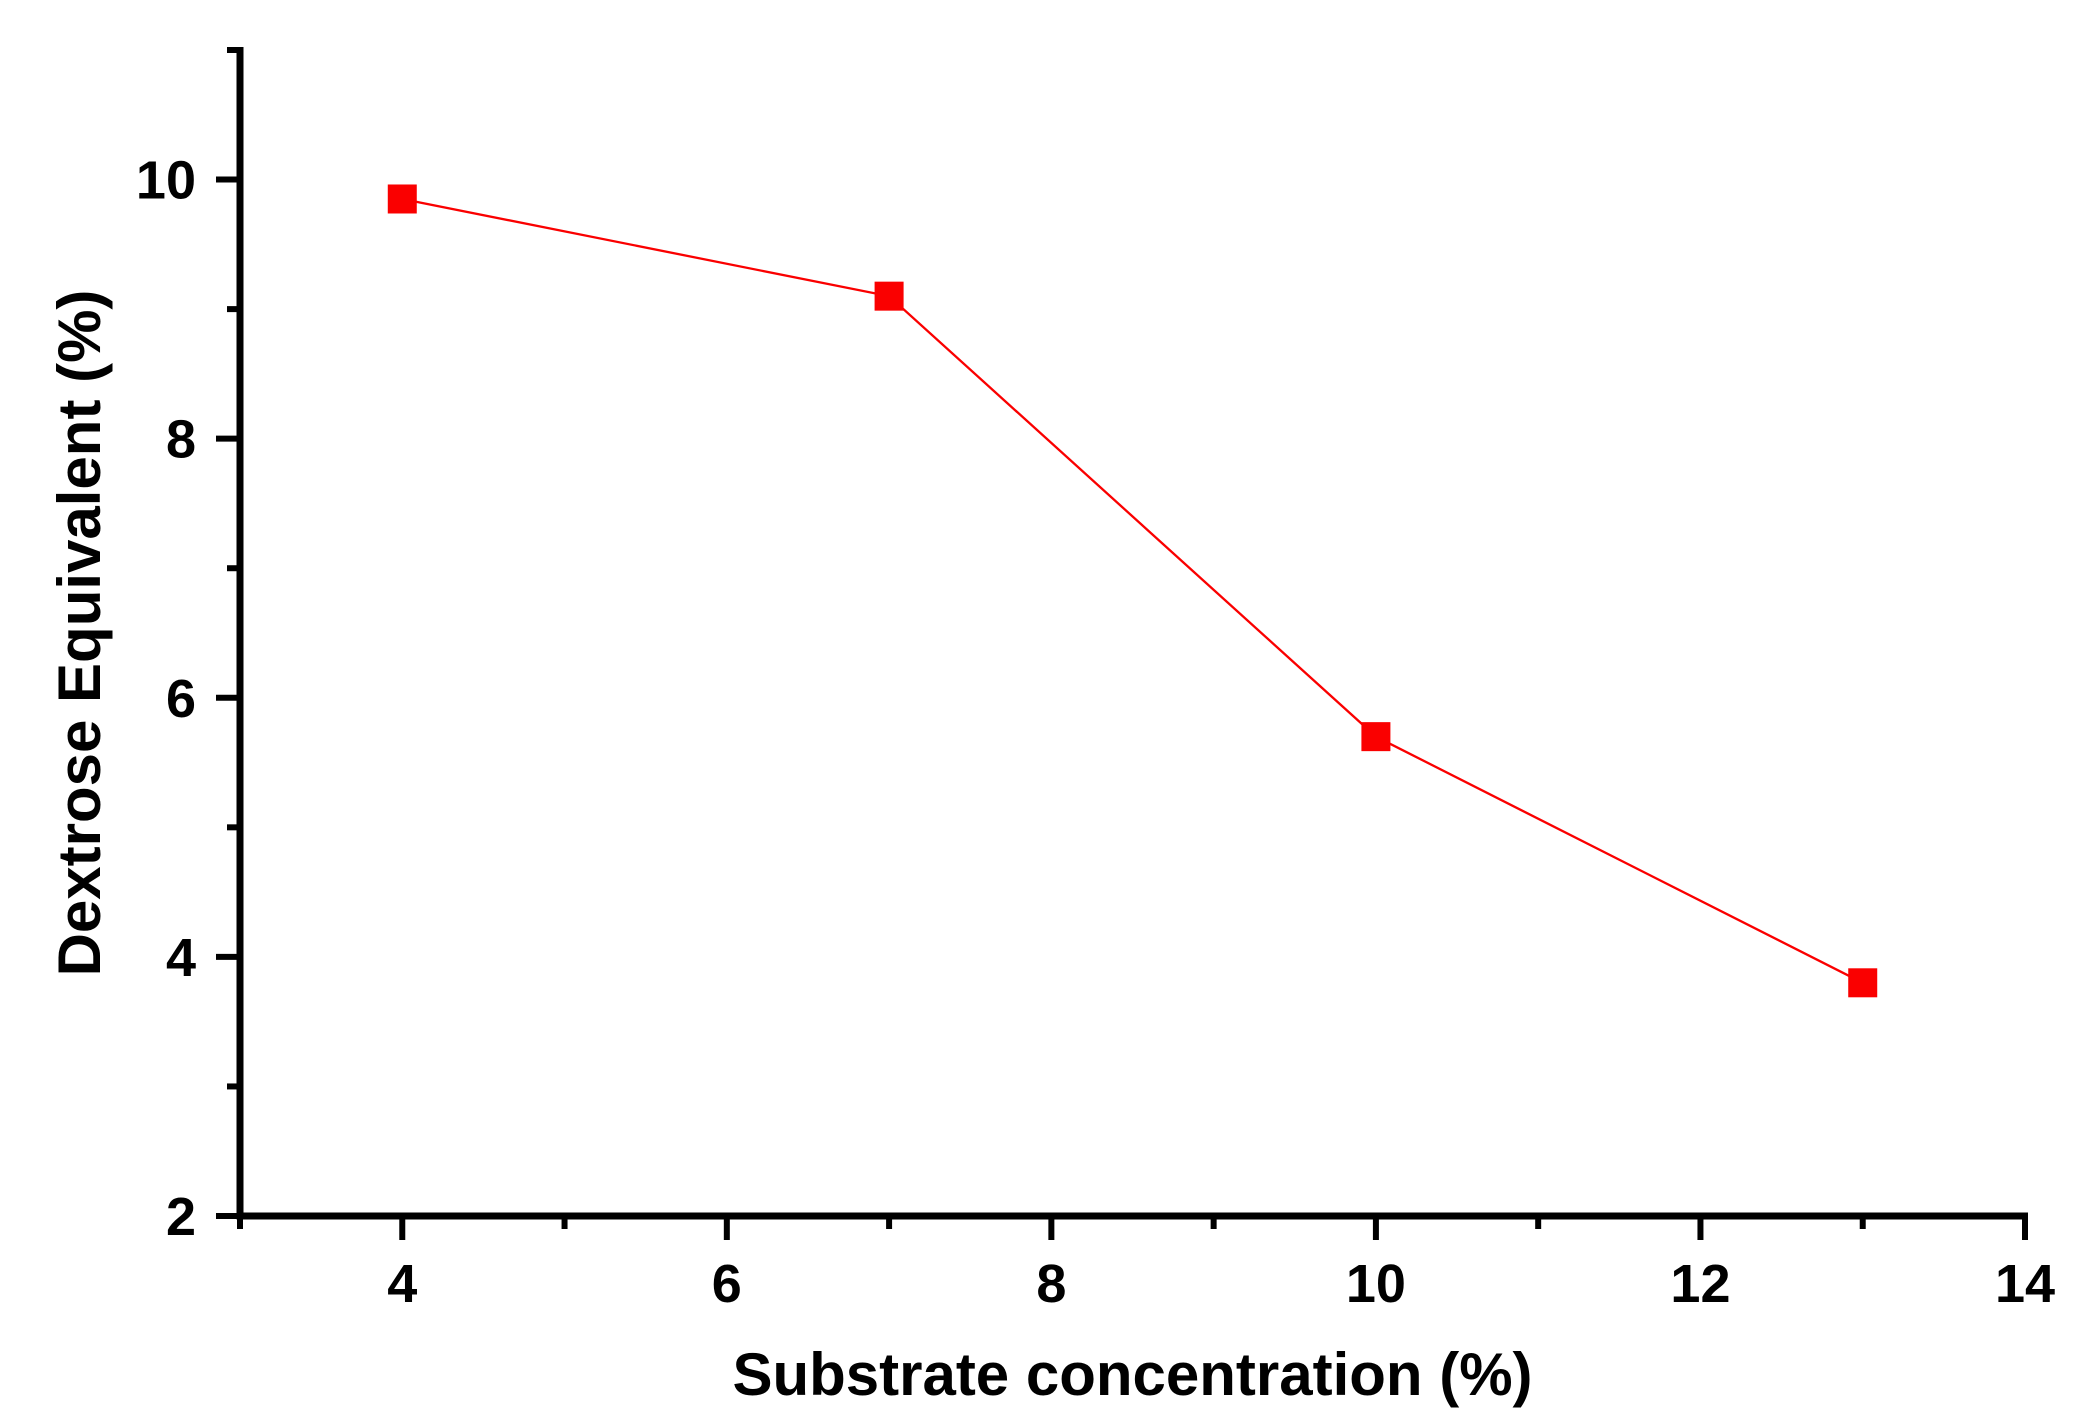  I want to click on y-tick-label: 2, so click(181, 1217).